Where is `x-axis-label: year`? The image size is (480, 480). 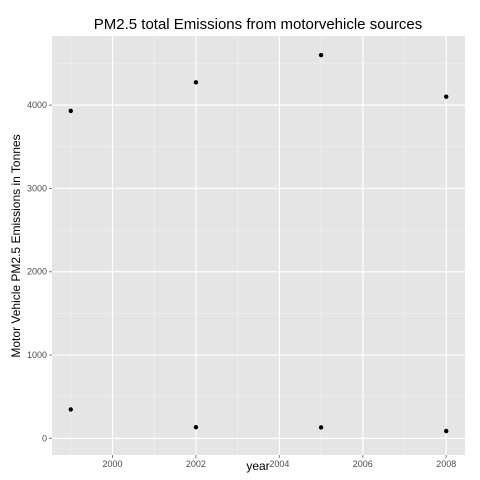
x-axis-label: year is located at coordinates (257, 466).